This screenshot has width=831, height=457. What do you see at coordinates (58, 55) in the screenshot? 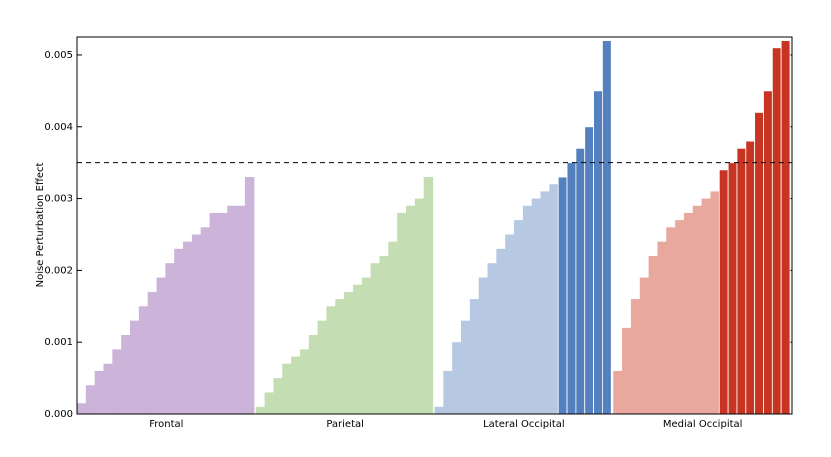
I see `y-tick-label: 0.005` at bounding box center [58, 55].